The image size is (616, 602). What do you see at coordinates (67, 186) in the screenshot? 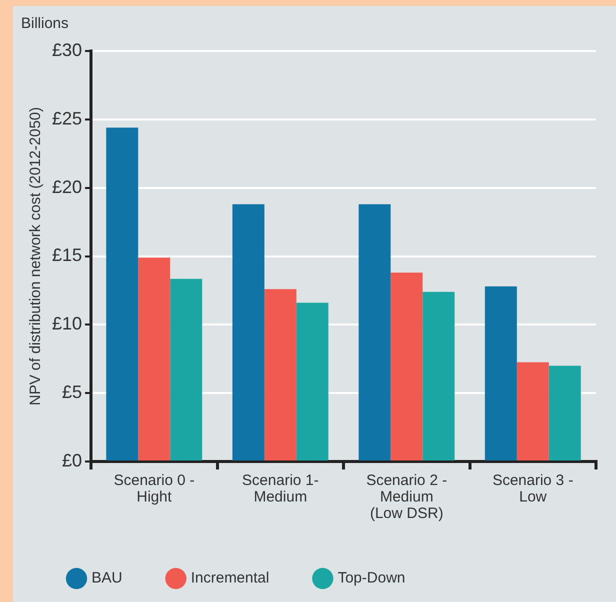
I see `y-tick-label: £20` at bounding box center [67, 186].